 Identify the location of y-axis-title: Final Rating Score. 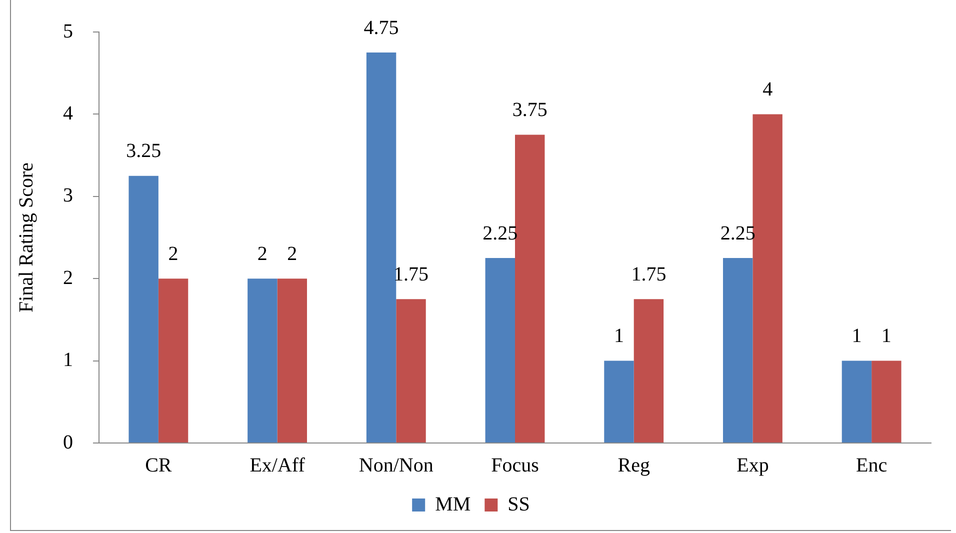
(26, 237).